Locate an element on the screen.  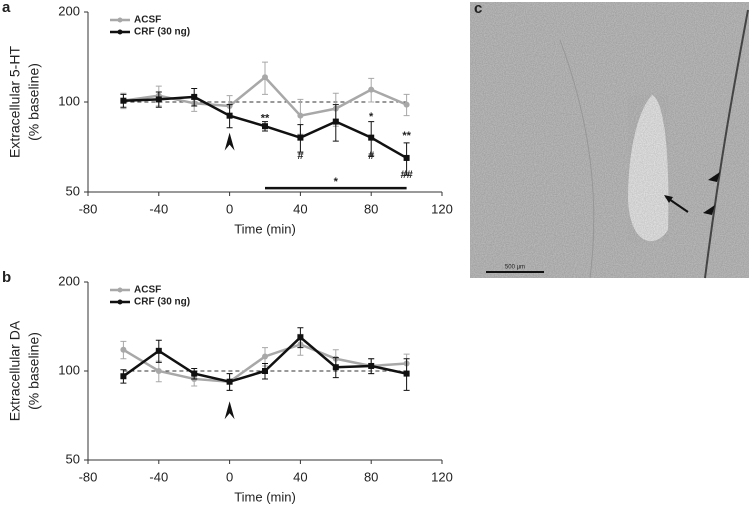
scale-label: 500 µm is located at coordinates (515, 268).